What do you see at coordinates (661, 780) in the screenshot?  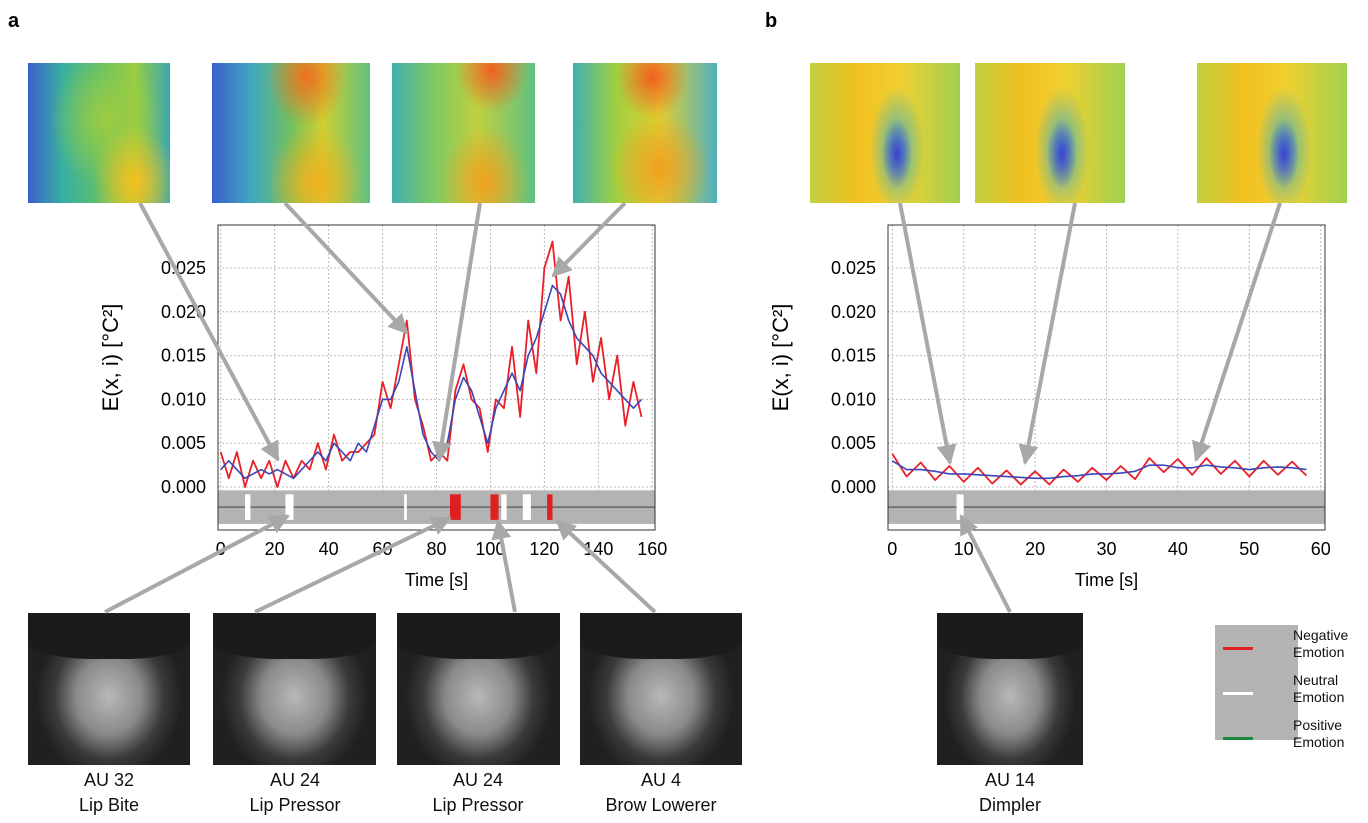 I see `face-au: AU 4` at bounding box center [661, 780].